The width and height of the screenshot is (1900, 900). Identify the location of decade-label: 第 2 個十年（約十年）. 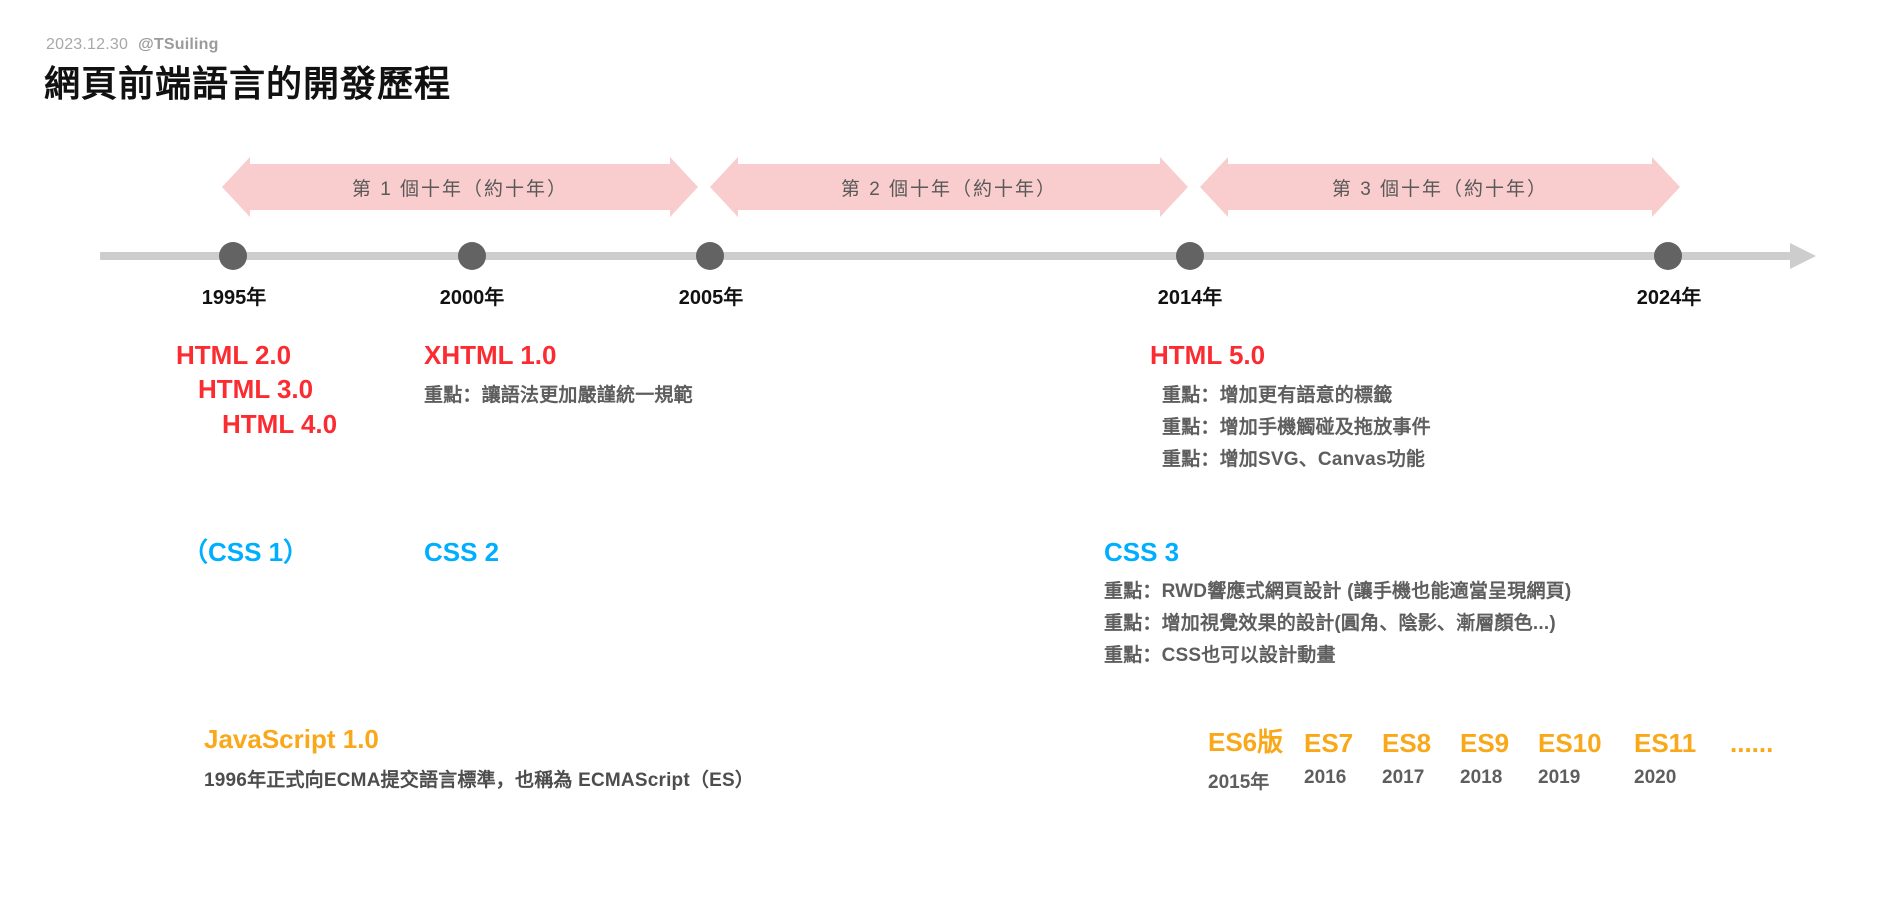
(949, 189).